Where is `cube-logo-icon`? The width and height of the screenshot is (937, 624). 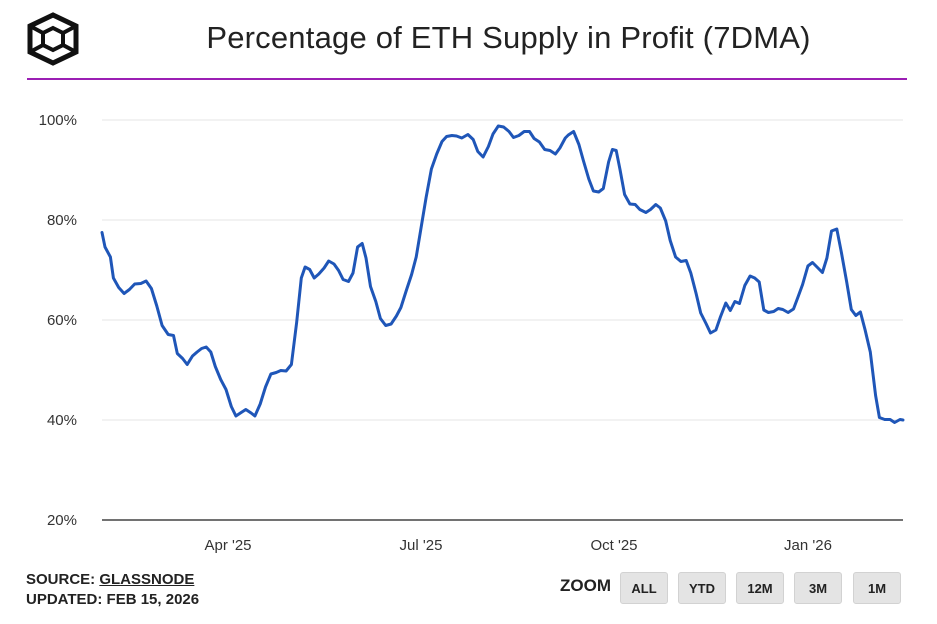
cube-logo-icon is located at coordinates (53, 39).